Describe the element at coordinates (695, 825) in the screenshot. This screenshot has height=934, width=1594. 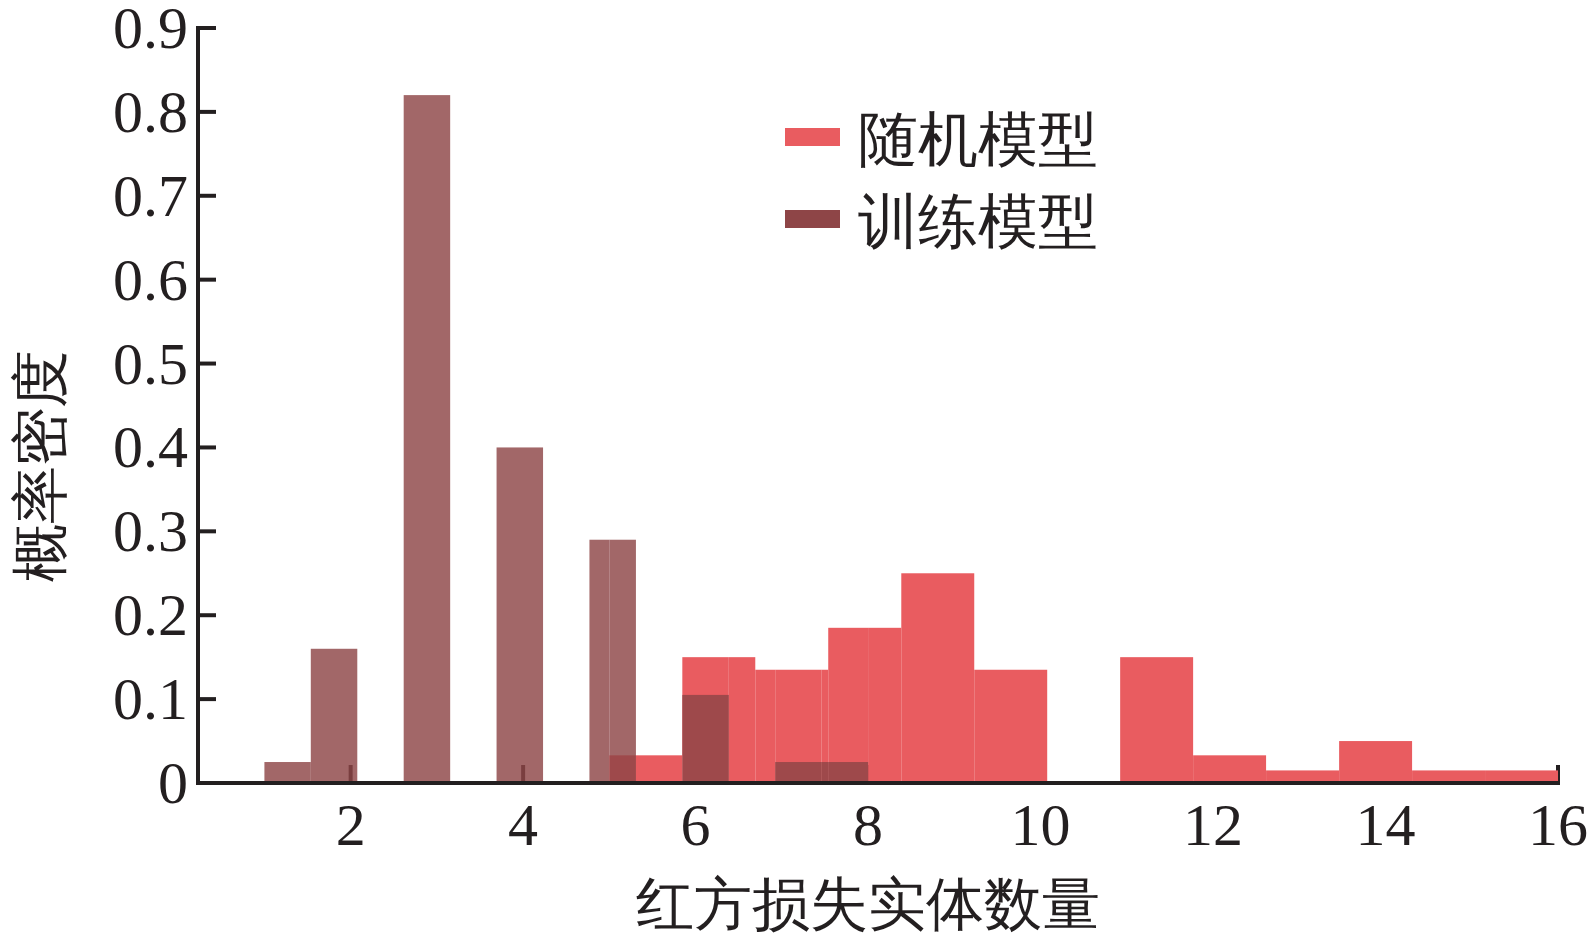
I see `x-tick-label: 6` at that location.